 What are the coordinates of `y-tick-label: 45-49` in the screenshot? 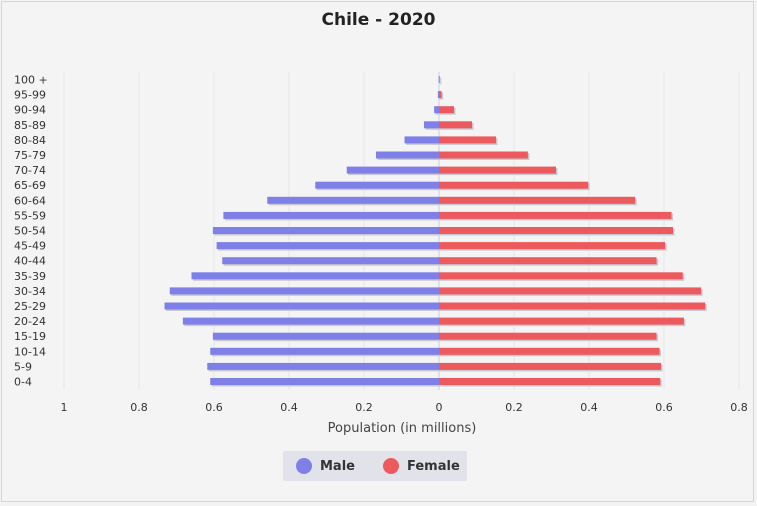 It's located at (30, 246).